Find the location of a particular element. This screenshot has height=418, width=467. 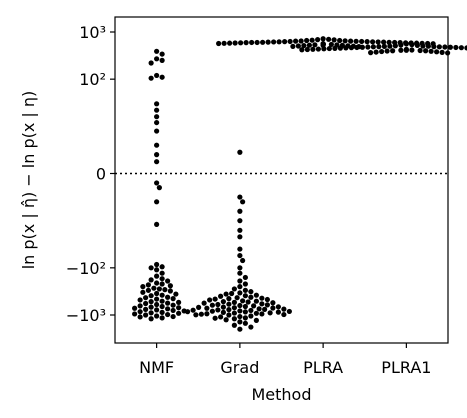

x-tick-label: NMF is located at coordinates (156, 367).